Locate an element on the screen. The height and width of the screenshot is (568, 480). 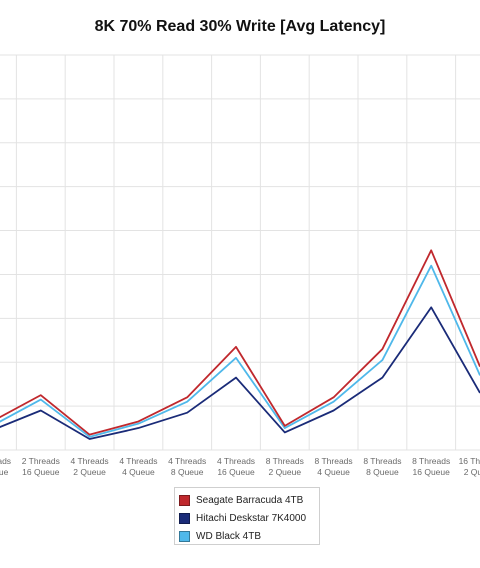
chart-title: 8K 70% Read 30% Write [Avg Latency] is located at coordinates (240, 26).